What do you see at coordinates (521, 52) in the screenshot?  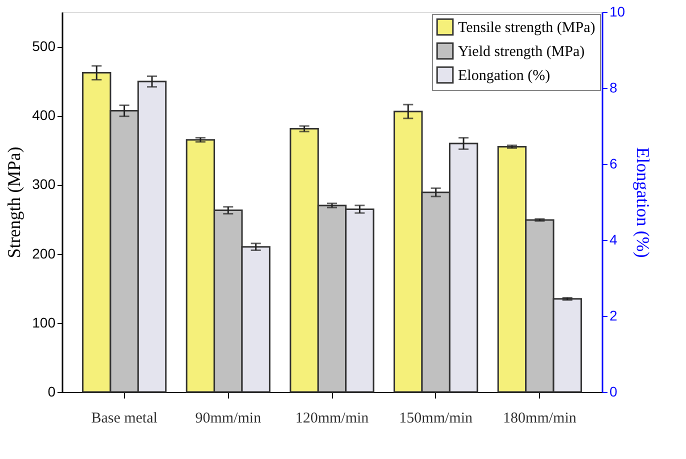 I see `legend-label: Yield strength (MPa)` at bounding box center [521, 52].